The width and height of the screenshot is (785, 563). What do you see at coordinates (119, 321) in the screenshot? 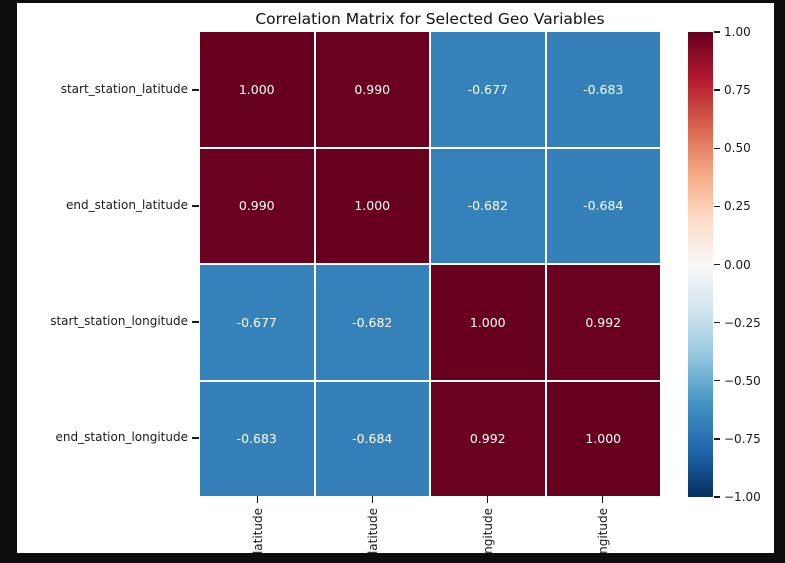
I see `y-tick-label: start_station_longitude` at bounding box center [119, 321].